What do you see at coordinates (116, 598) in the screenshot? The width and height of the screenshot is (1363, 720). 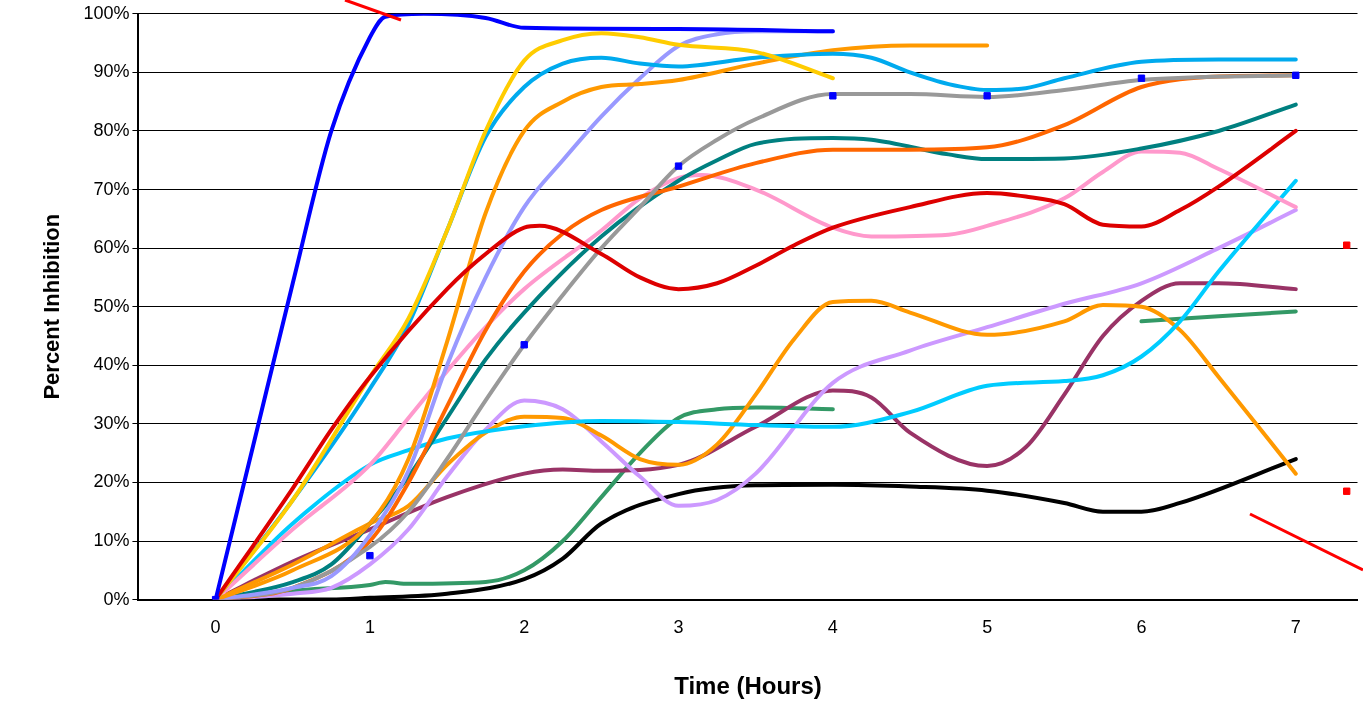 I see `y-tick-label: 0%` at bounding box center [116, 598].